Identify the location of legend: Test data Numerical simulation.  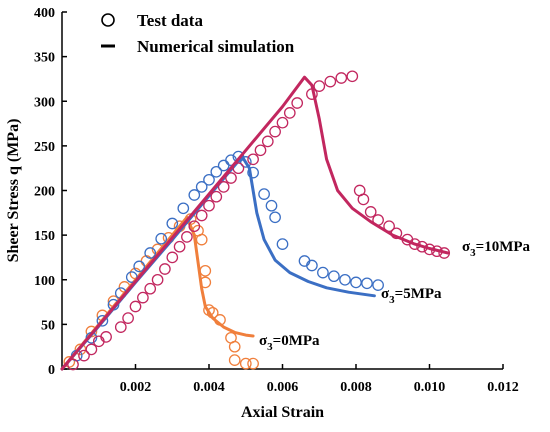
(198, 33).